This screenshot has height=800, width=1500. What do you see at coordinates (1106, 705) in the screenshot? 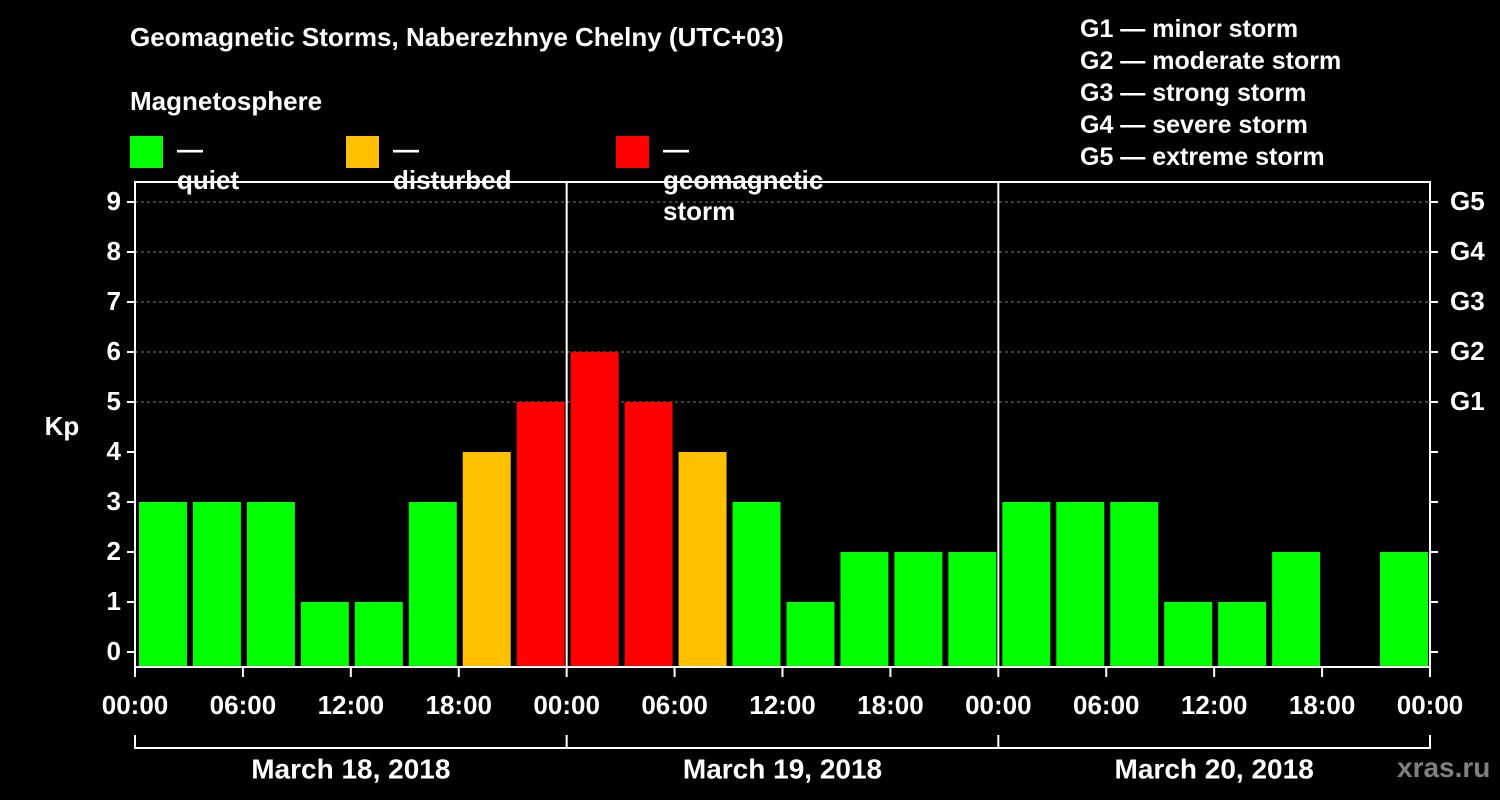
I see `x-tick-label-9: 06:00` at bounding box center [1106, 705].